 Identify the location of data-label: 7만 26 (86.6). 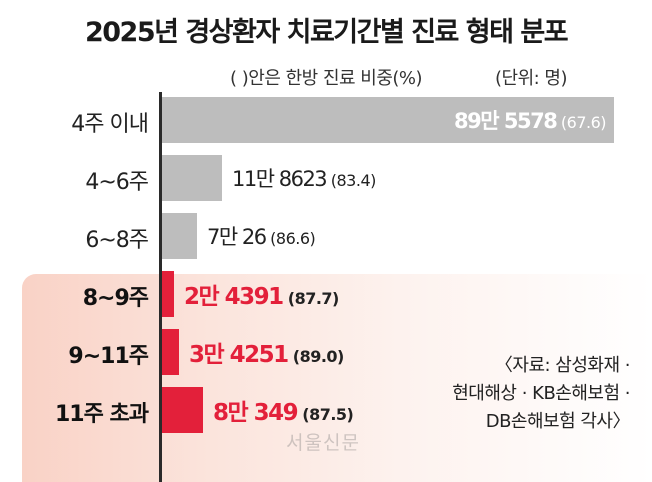
(261, 236).